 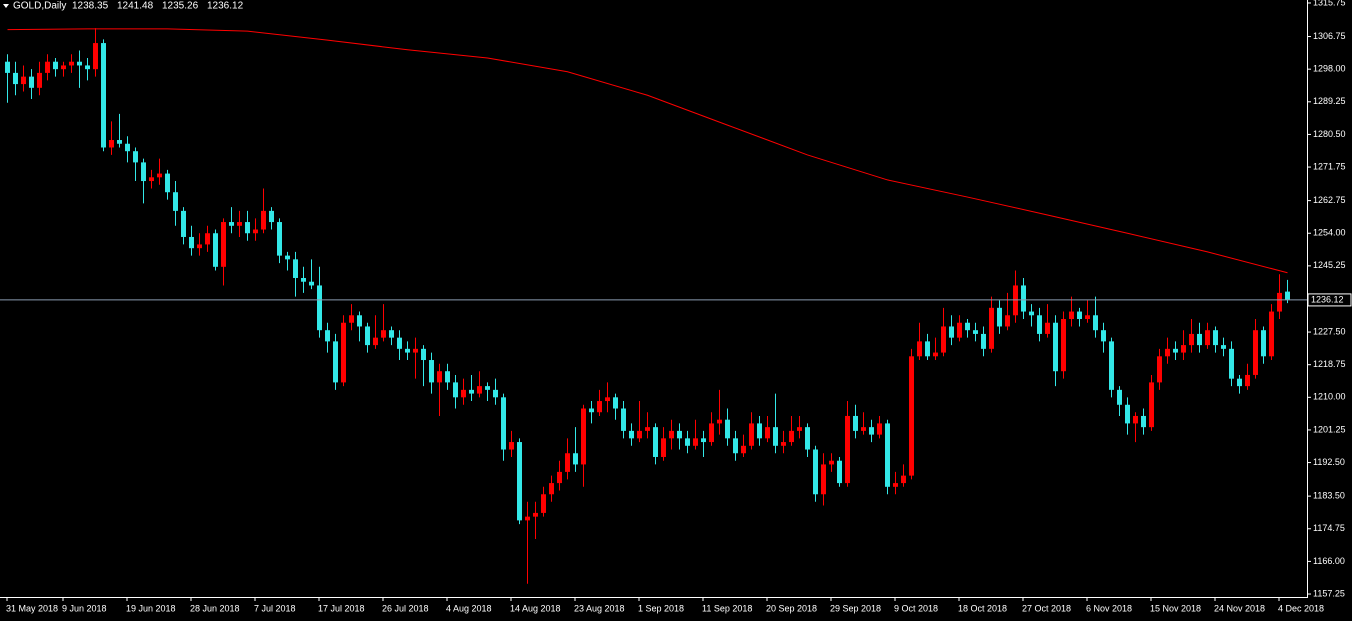 I want to click on x-tick-label: 29 Sep 2018, so click(x=855, y=608).